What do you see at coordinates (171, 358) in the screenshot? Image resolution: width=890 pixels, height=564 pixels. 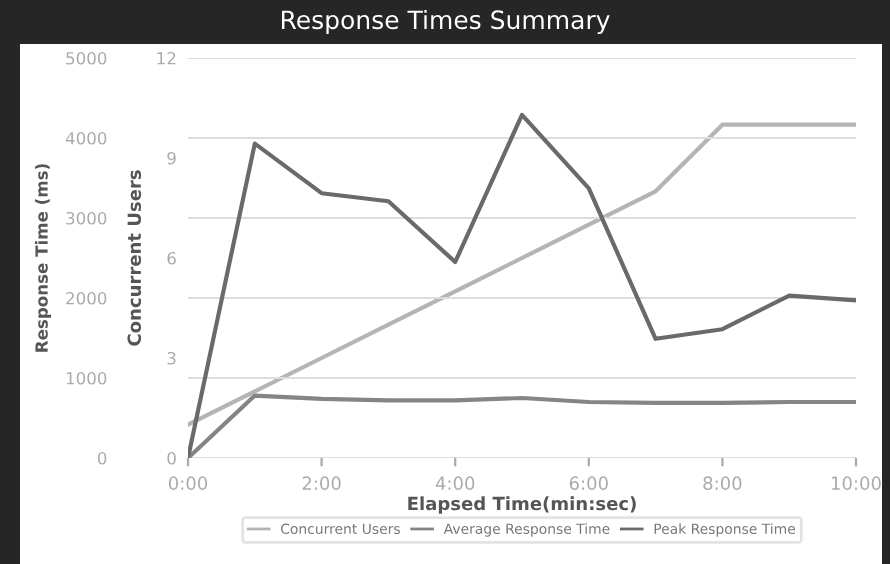 I see `y2-tick-label: 3` at bounding box center [171, 358].